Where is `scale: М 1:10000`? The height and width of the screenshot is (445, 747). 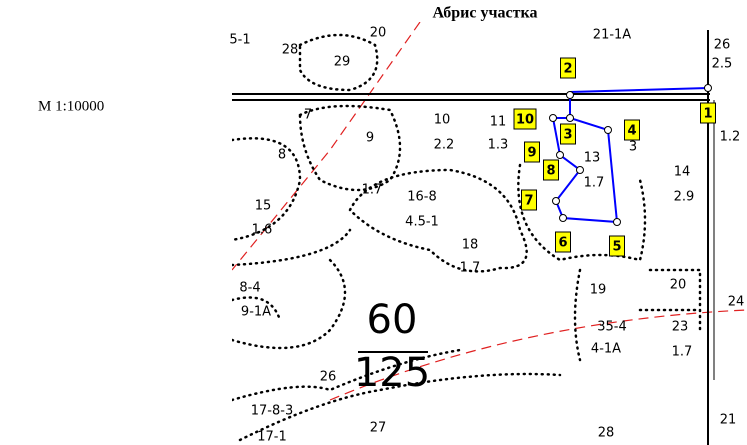 scale: М 1:10000 is located at coordinates (71, 106).